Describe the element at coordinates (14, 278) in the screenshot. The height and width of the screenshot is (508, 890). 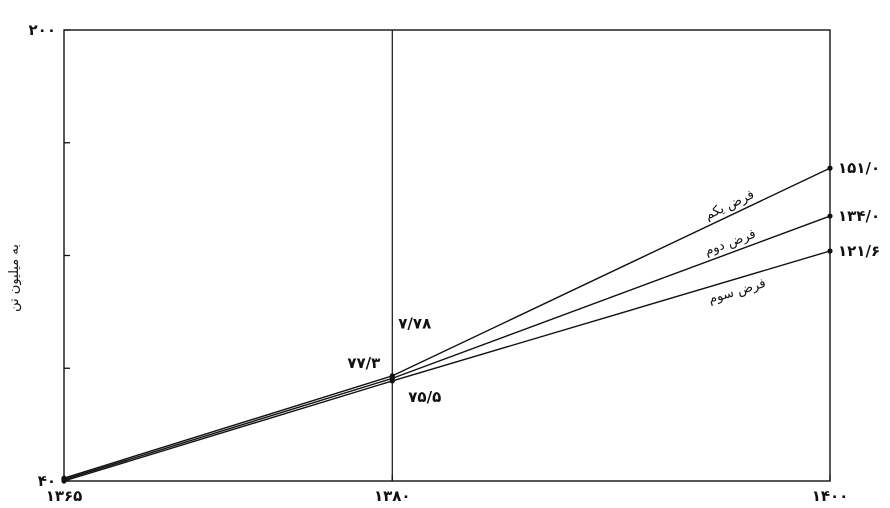
I see `y-axis-label: به میلیون تن` at that location.